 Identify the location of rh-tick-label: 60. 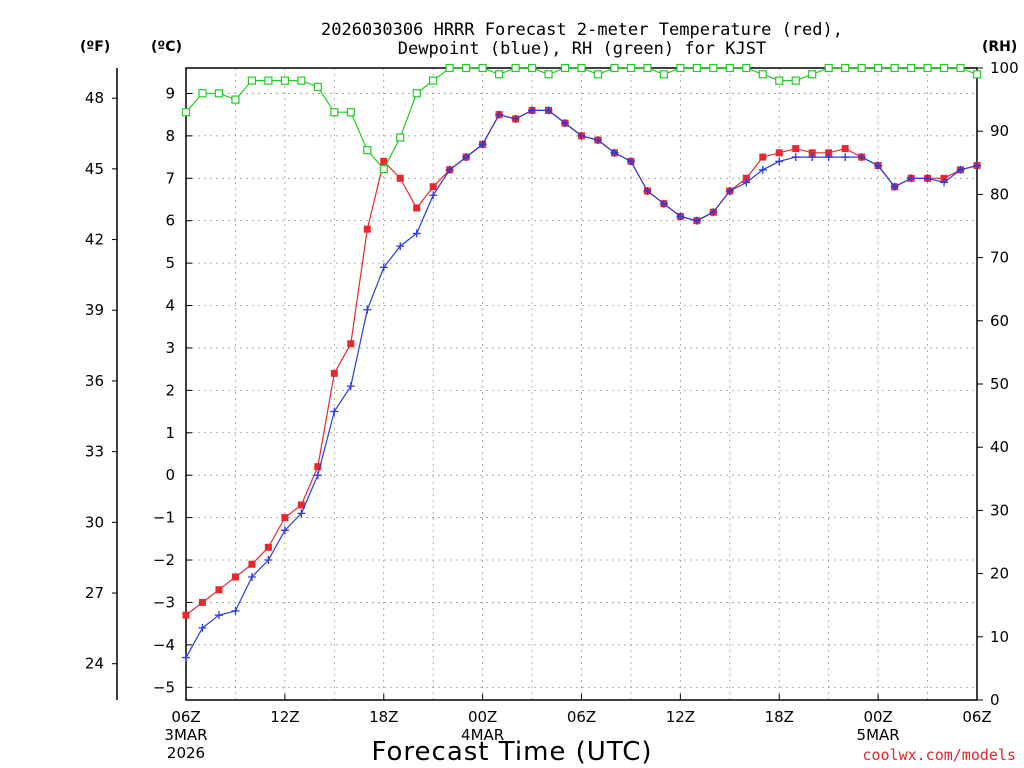
(999, 321).